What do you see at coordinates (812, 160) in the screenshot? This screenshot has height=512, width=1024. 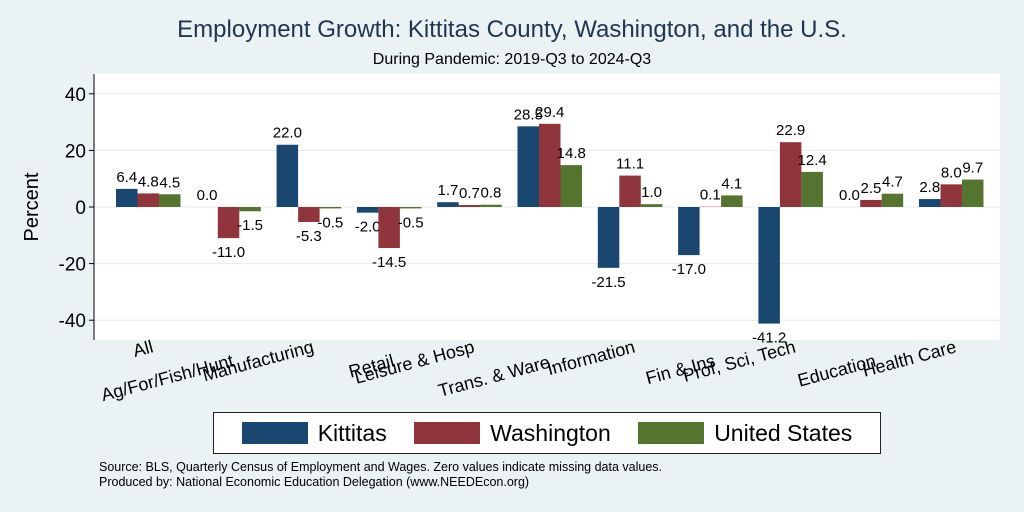 I see `data-label: 12.4` at bounding box center [812, 160].